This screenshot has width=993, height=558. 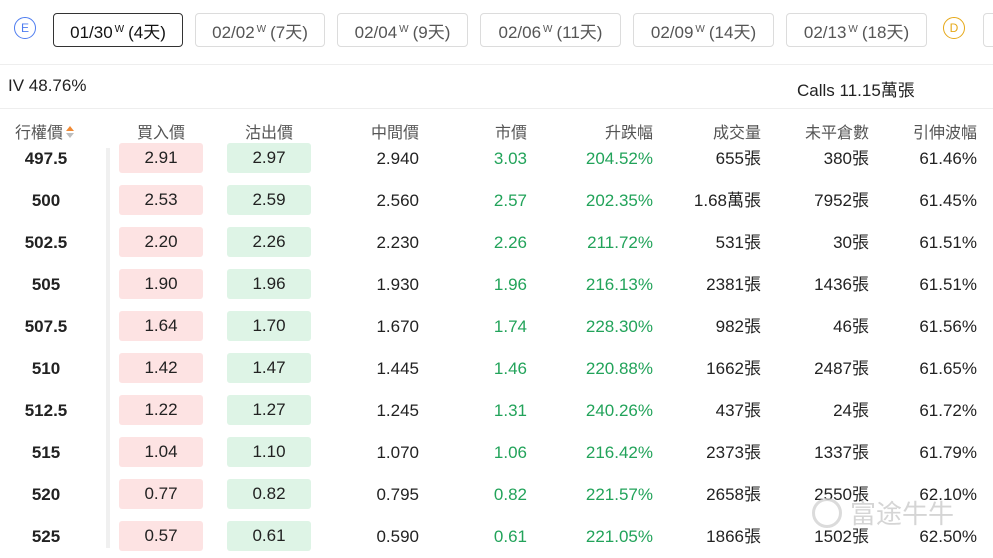 I want to click on expiry-tab-0202: 02/02 W (7天), so click(x=260, y=30).